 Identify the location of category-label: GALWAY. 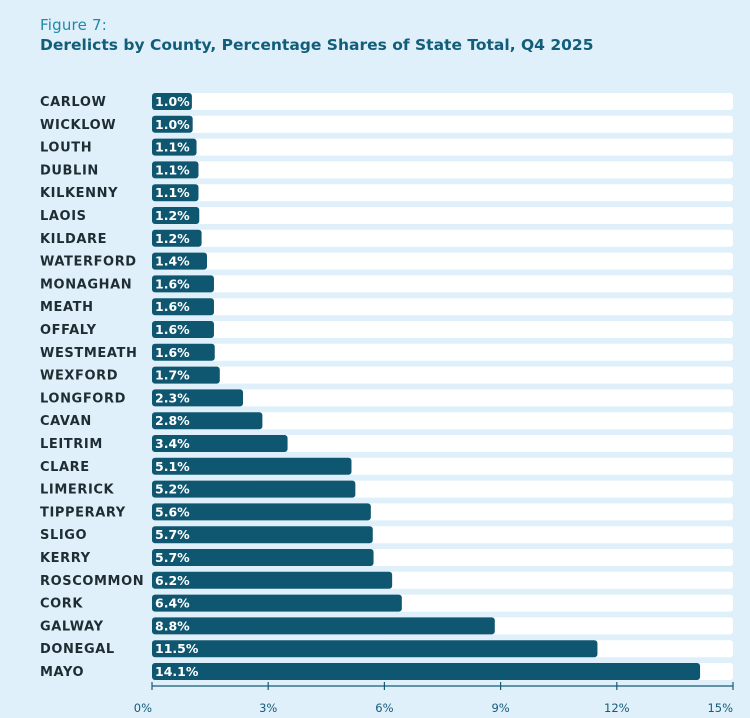
(72, 626).